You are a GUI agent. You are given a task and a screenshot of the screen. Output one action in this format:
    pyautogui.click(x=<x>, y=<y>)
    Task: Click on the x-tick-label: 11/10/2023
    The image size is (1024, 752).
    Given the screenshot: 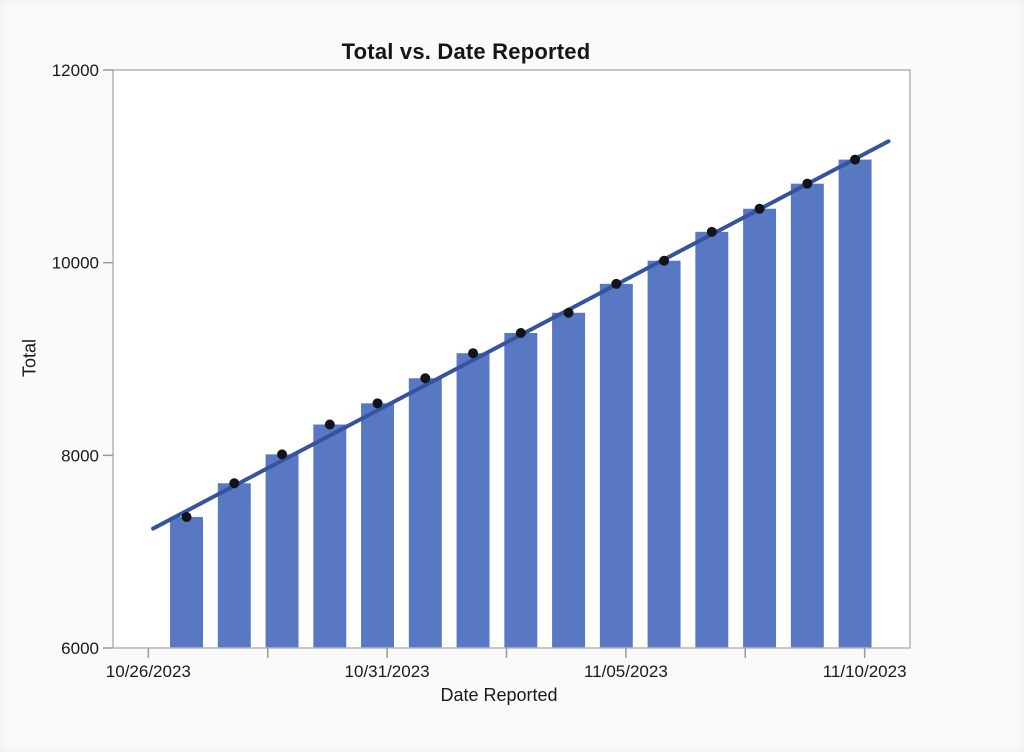 What is the action you would take?
    pyautogui.click(x=865, y=671)
    